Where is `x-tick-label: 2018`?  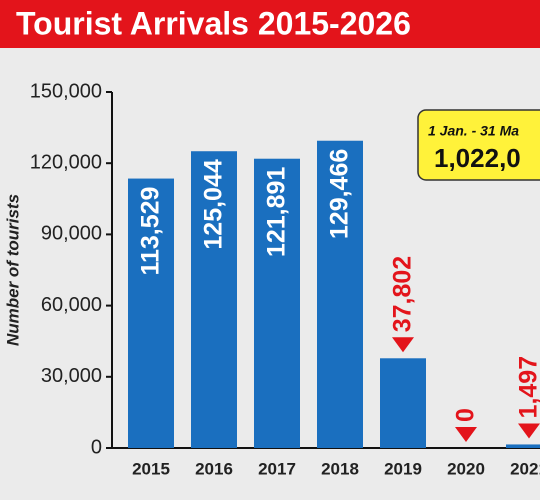
x-tick-label: 2018 is located at coordinates (340, 468).